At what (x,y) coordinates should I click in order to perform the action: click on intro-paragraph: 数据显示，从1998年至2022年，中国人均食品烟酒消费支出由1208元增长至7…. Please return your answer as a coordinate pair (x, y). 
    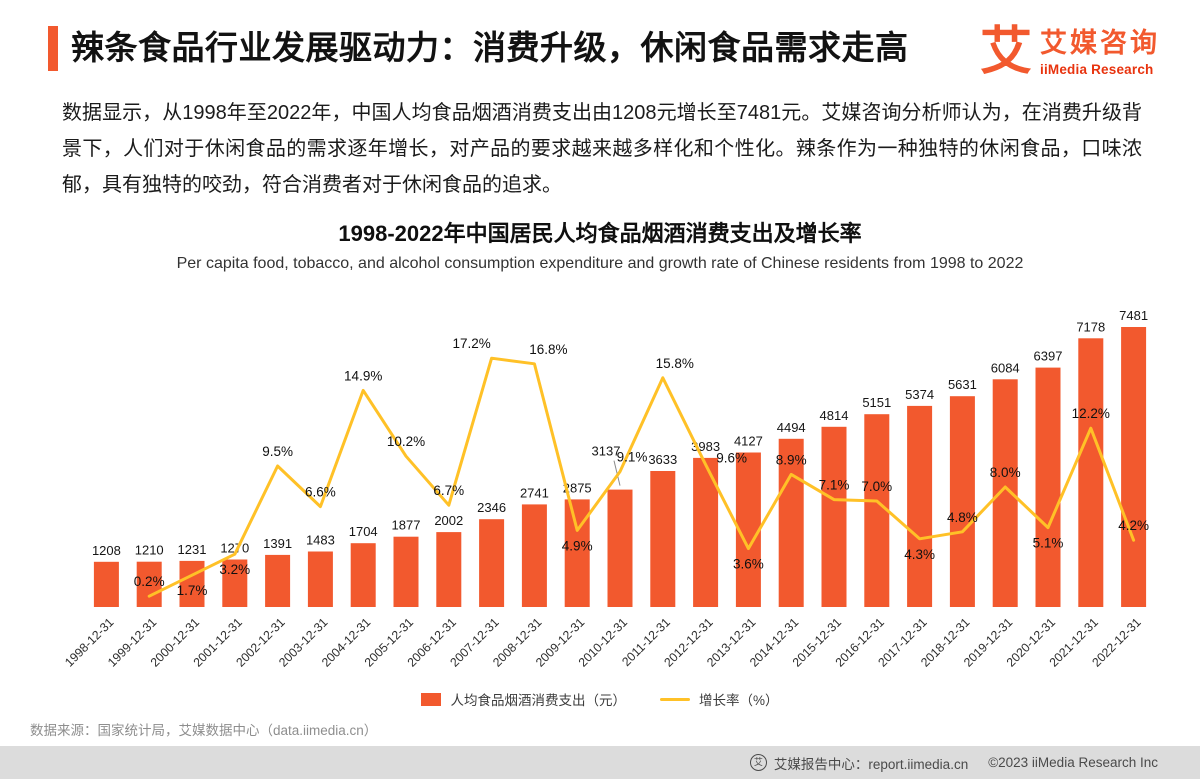
    Looking at the image, I should click on (602, 149).